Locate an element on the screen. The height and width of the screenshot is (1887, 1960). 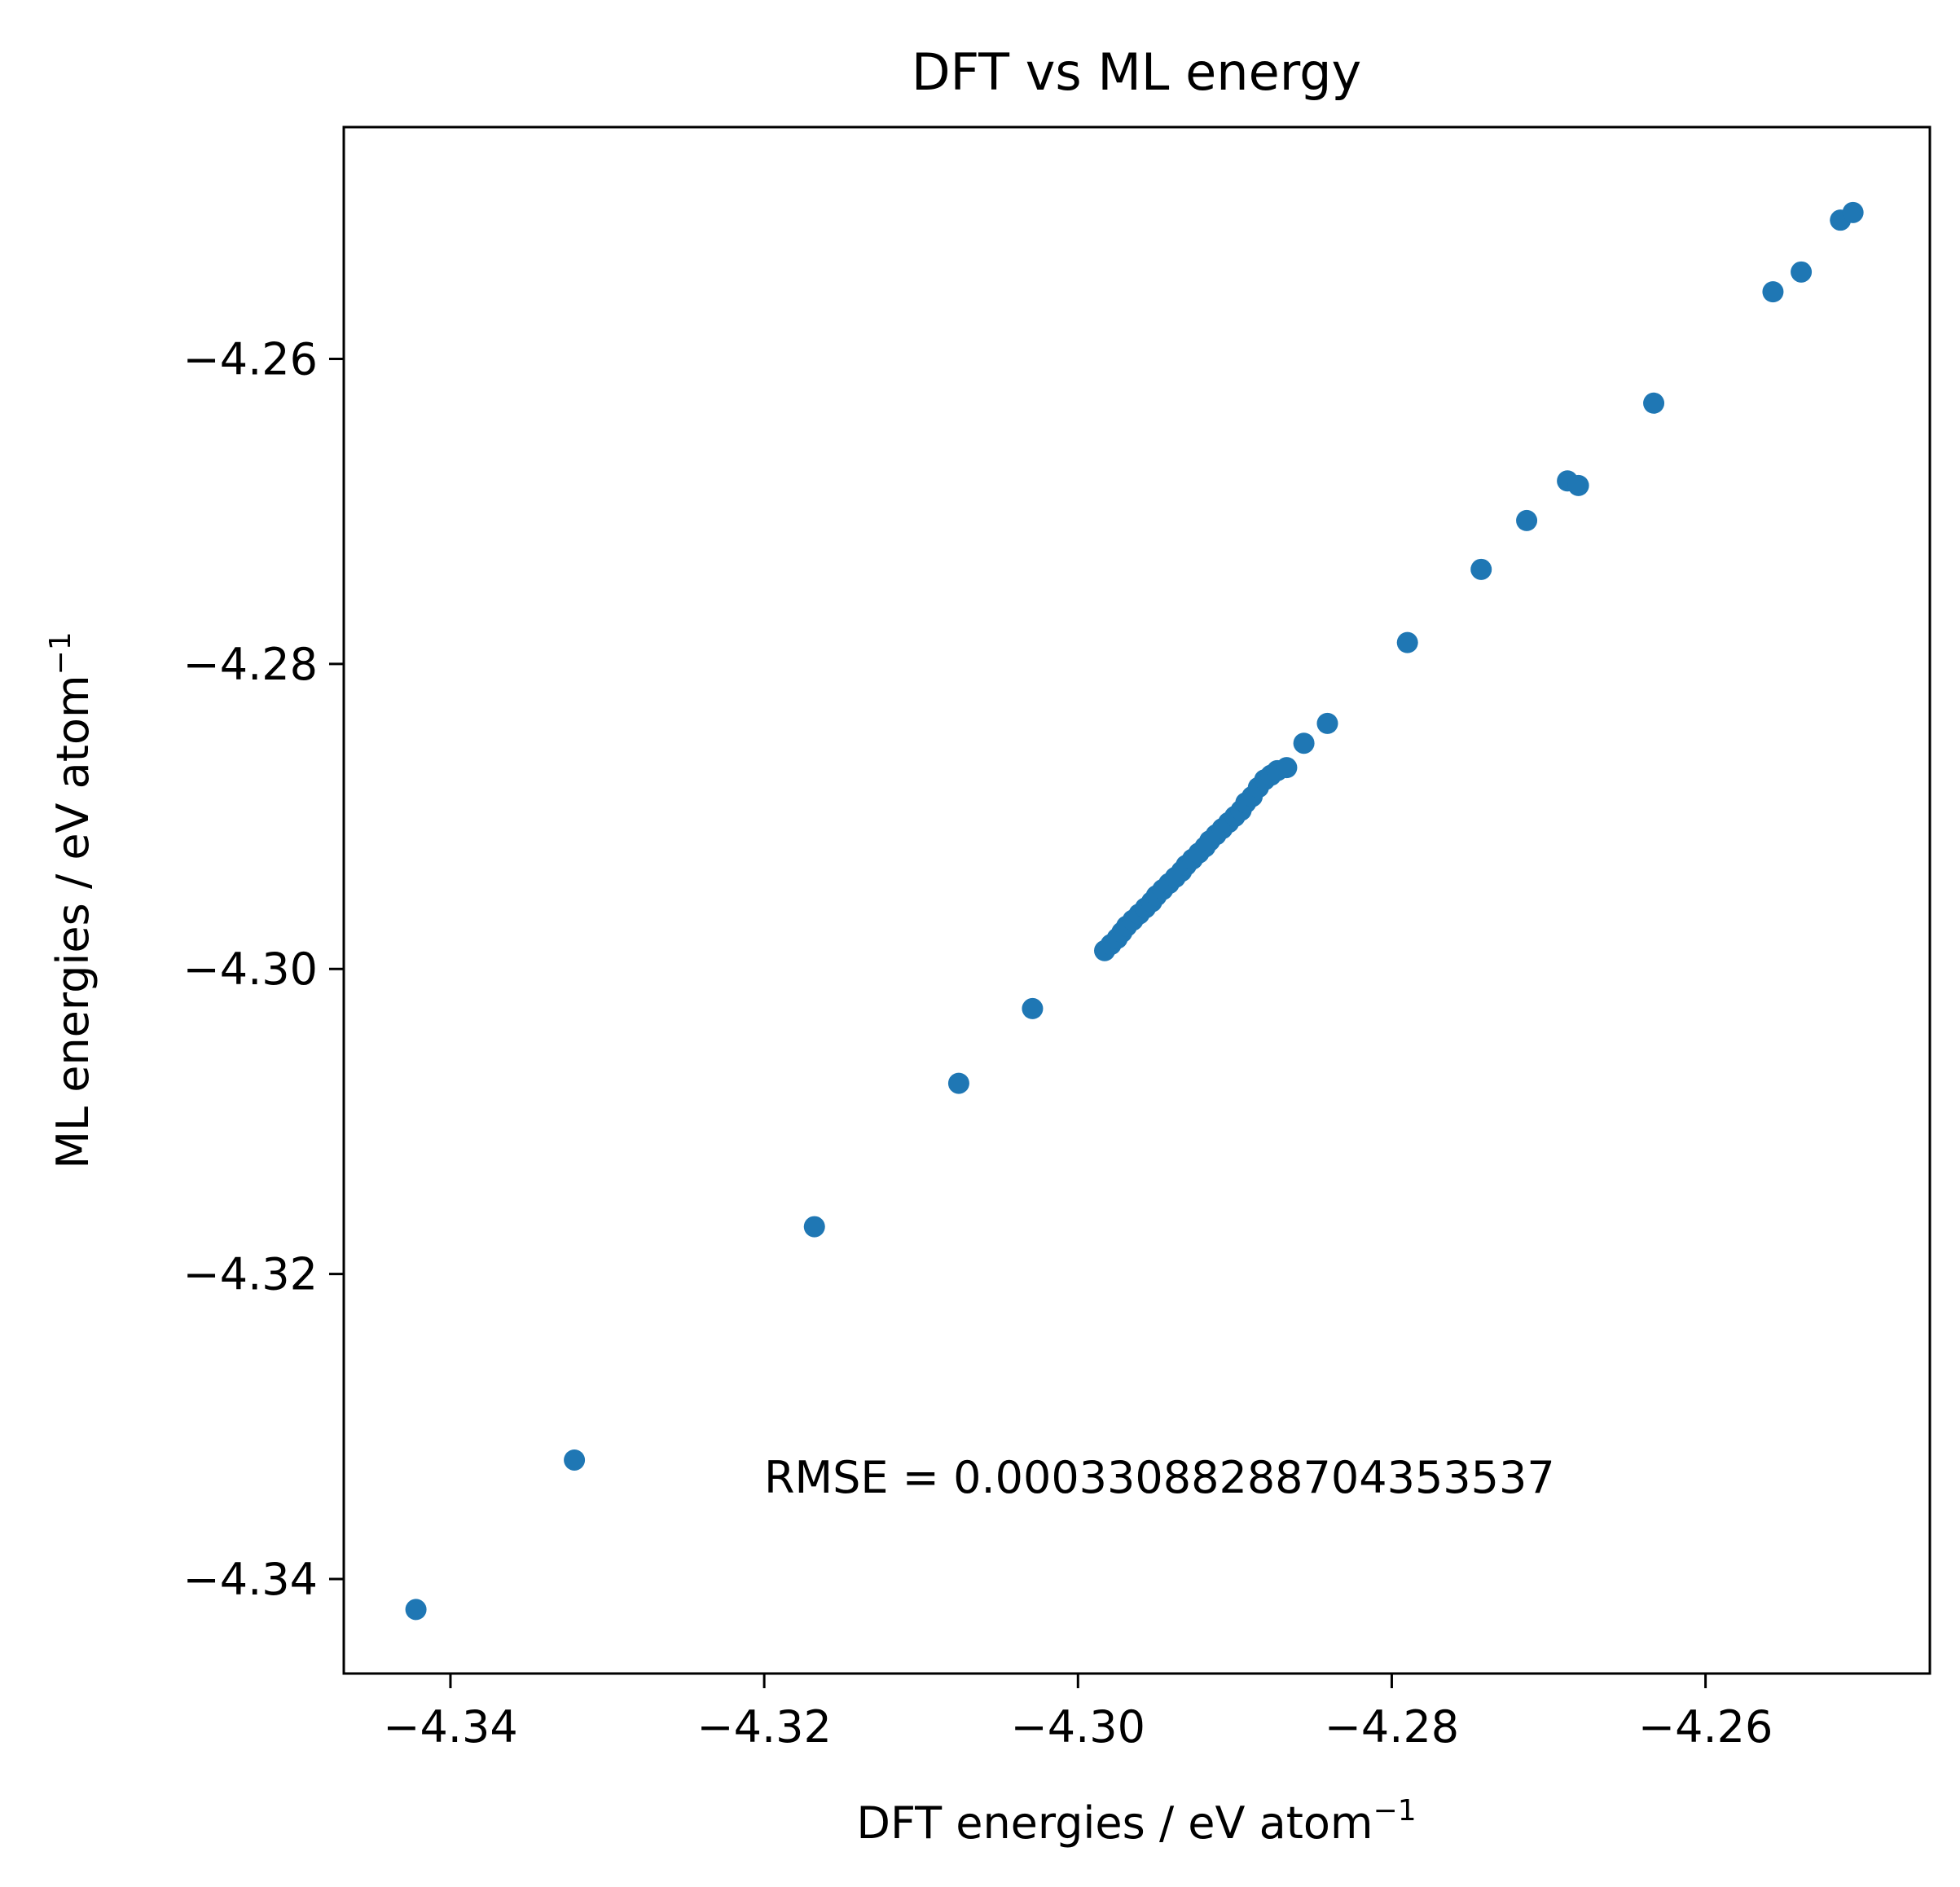
x-axis-label-exponent: −1 is located at coordinates (1395, 1811).